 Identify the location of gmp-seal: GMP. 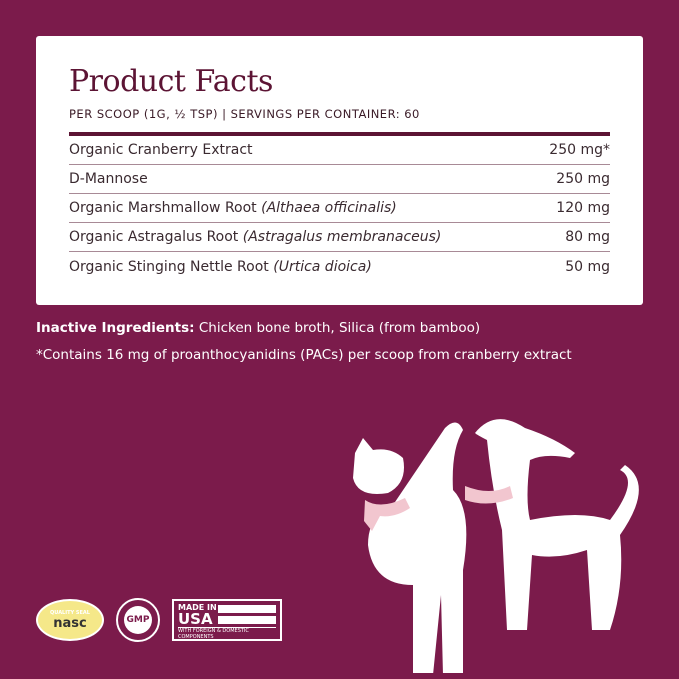
(138, 620).